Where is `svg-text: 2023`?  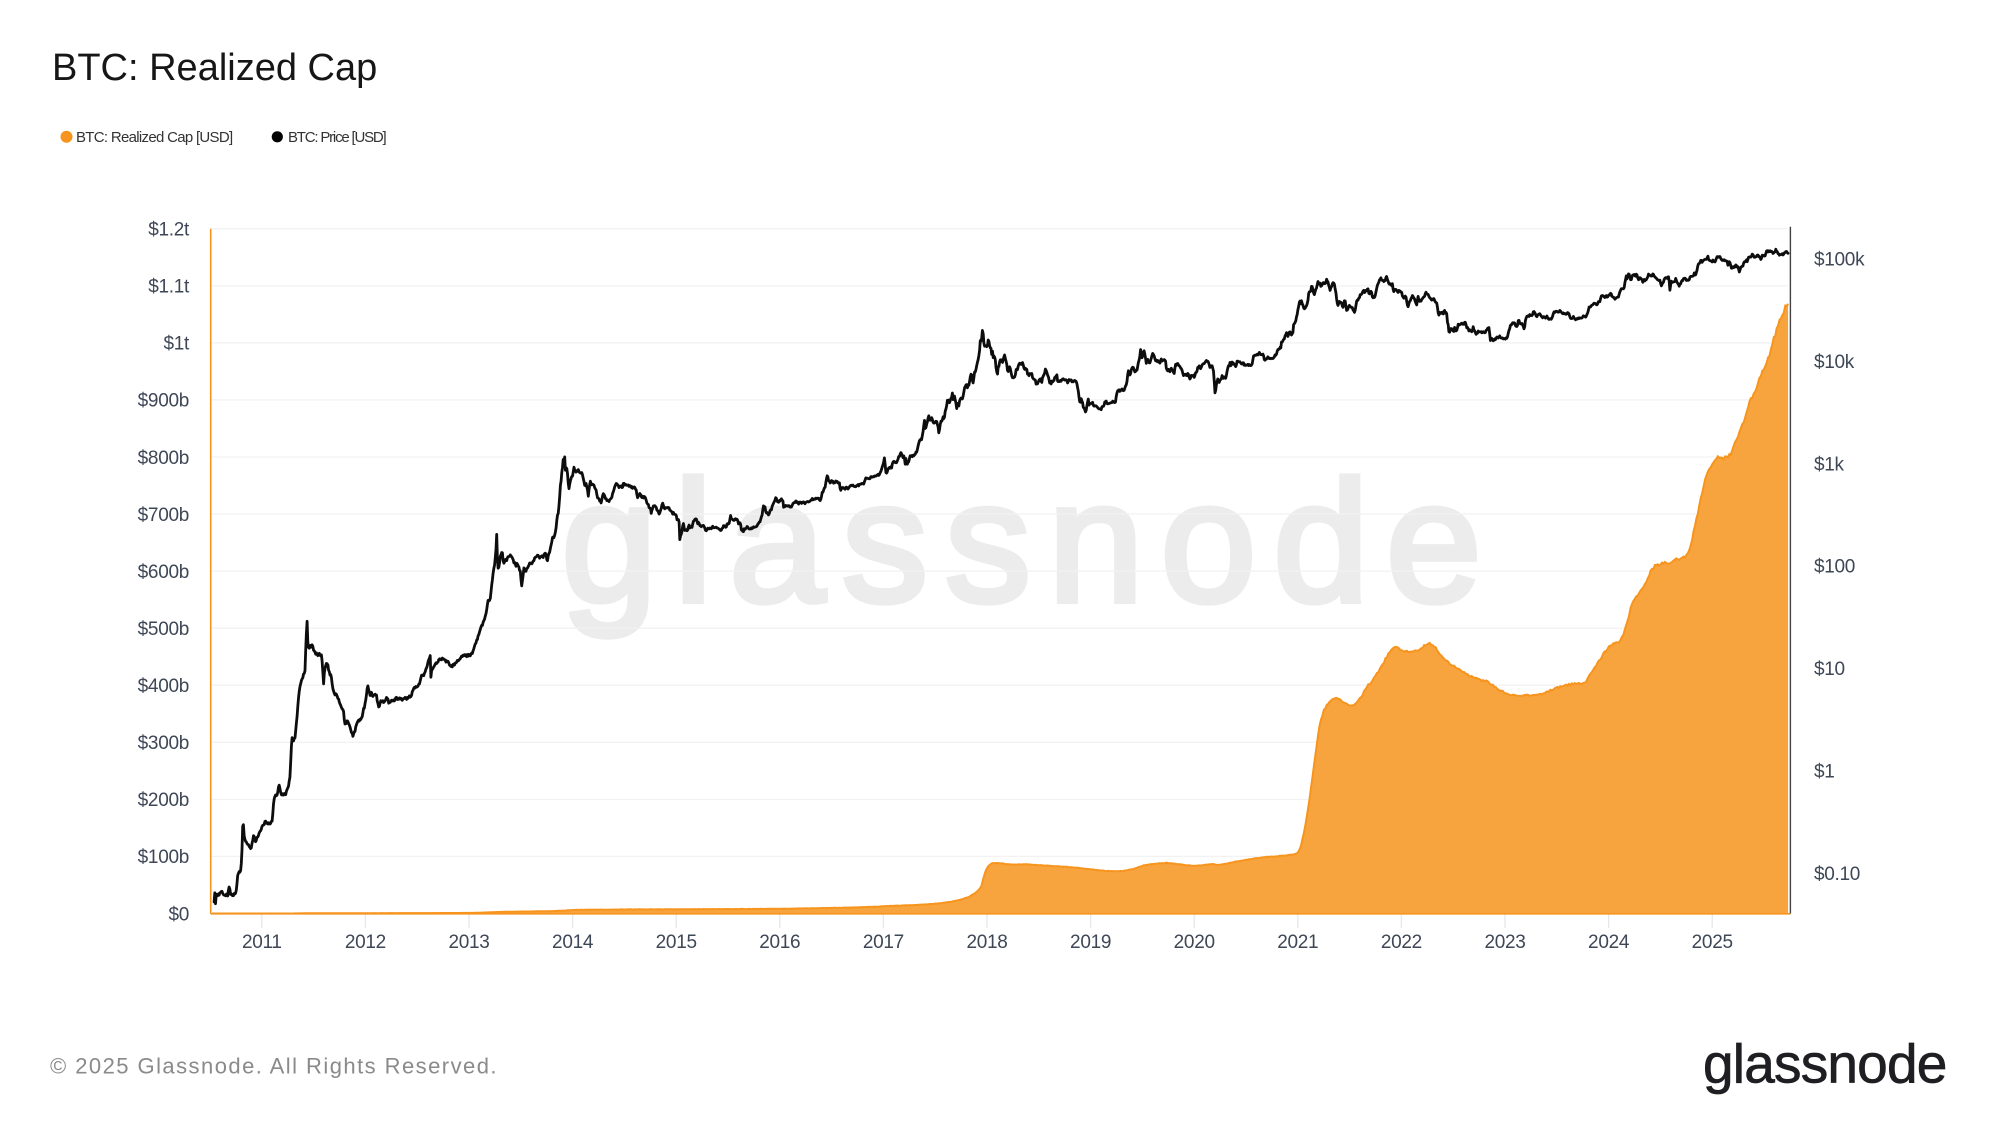
svg-text: 2023 is located at coordinates (1504, 942).